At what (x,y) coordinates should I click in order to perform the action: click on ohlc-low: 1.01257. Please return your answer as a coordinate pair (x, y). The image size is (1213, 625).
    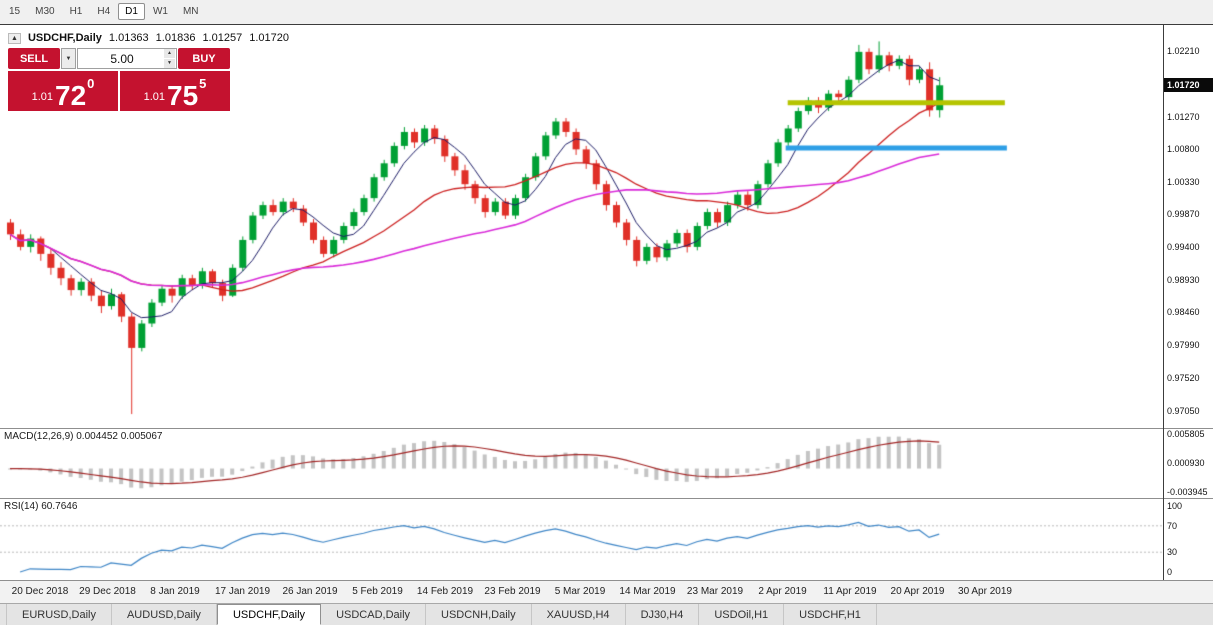
    Looking at the image, I should click on (222, 38).